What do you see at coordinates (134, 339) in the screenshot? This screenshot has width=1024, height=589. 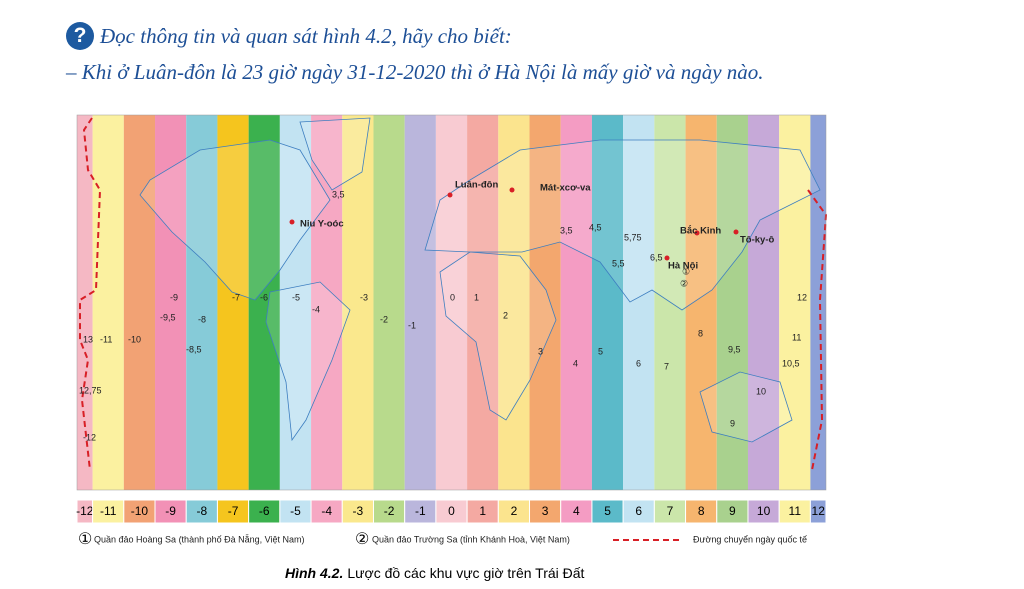 I see `zone-offset-label: -10` at bounding box center [134, 339].